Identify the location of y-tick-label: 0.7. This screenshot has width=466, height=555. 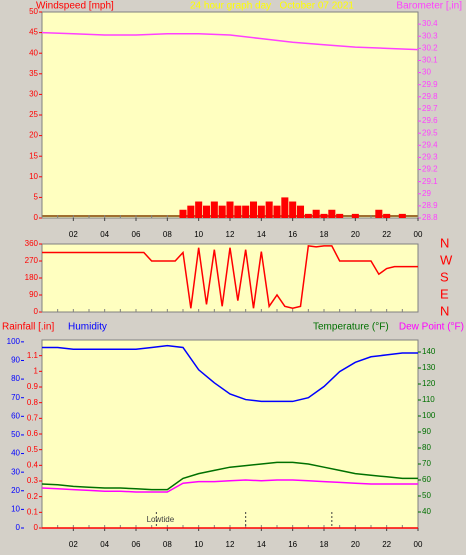
(33, 417).